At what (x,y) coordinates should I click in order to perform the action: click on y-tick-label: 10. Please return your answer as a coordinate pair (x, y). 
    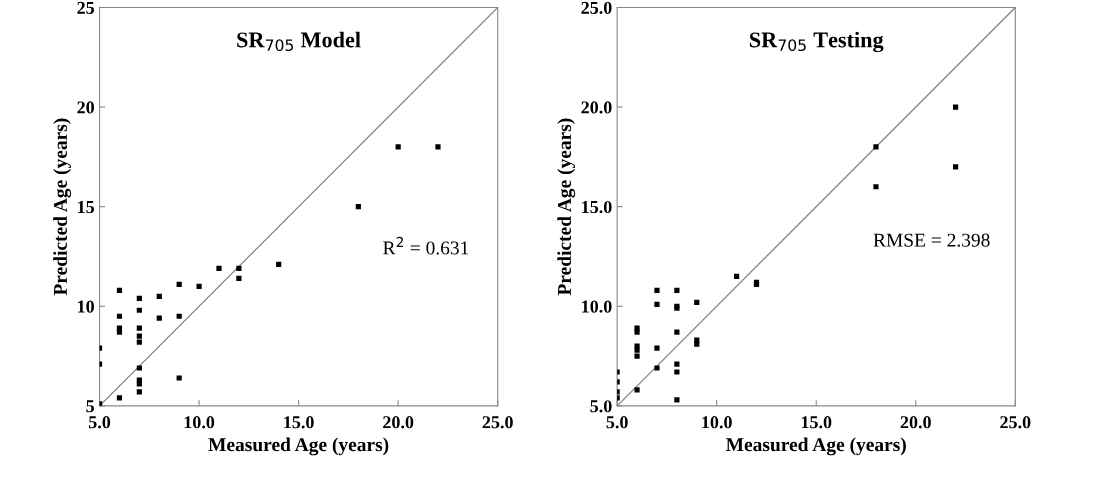
    Looking at the image, I should click on (86, 306).